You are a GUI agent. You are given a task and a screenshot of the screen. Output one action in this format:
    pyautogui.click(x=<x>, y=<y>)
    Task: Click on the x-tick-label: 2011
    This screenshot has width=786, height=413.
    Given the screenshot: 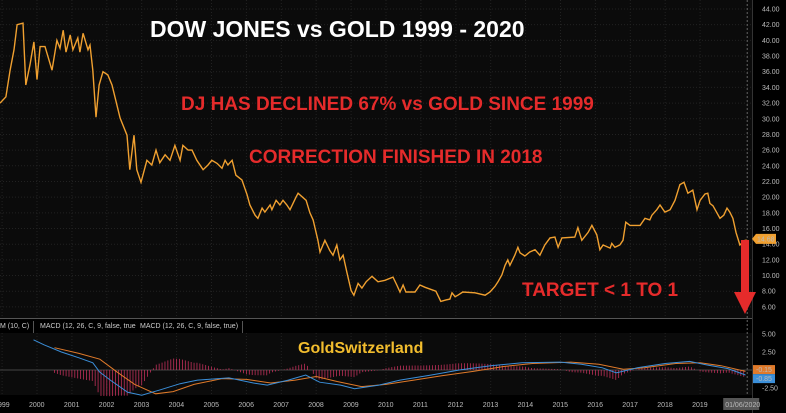 What is the action you would take?
    pyautogui.click(x=420, y=405)
    